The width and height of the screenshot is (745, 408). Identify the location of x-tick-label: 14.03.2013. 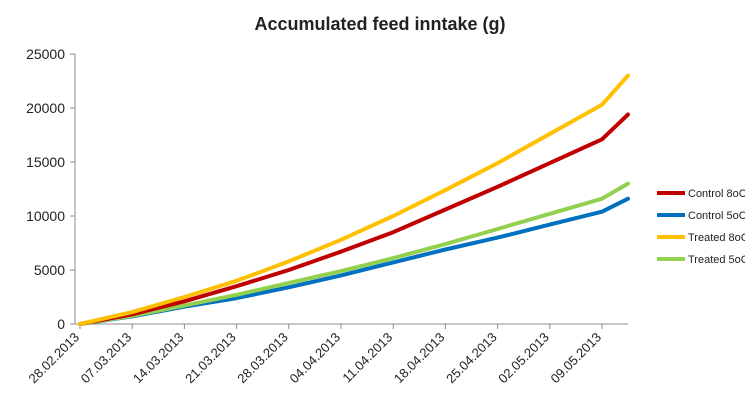
(158, 358).